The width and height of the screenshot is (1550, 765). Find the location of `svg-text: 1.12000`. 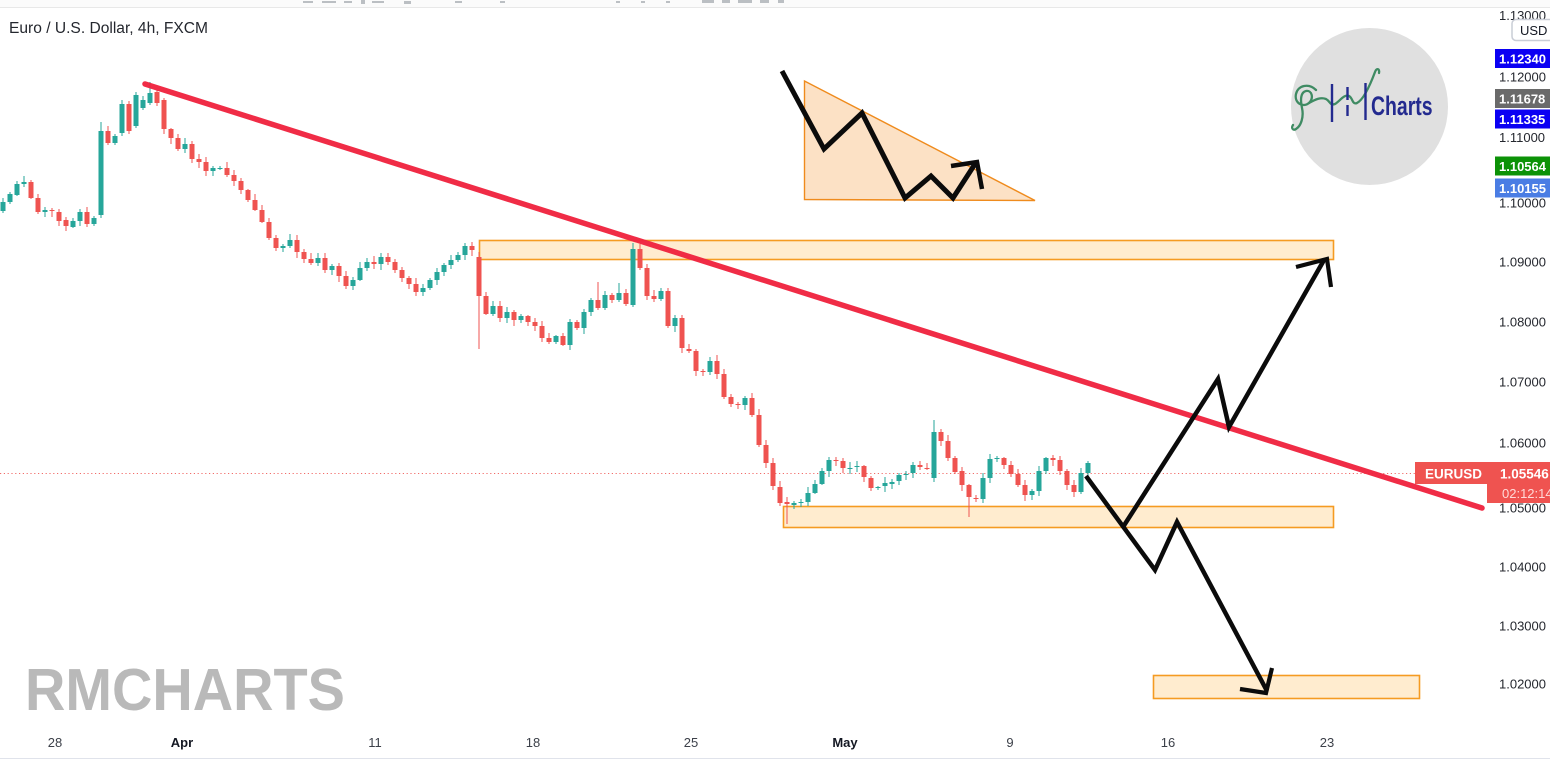

svg-text: 1.12000 is located at coordinates (1522, 77).